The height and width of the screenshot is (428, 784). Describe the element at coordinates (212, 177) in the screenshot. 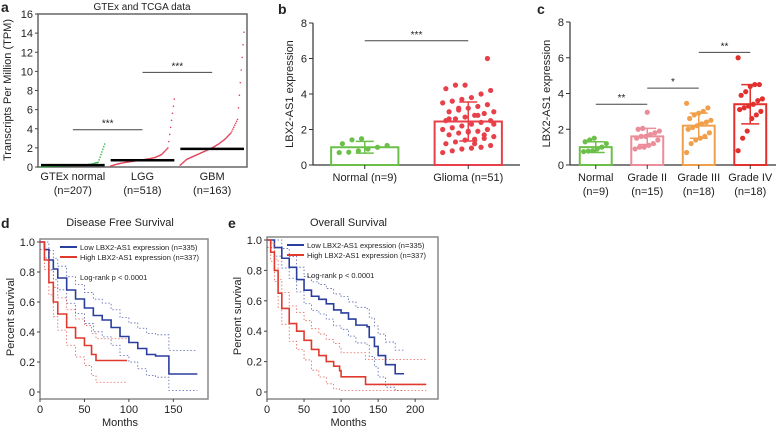

I see `group-label: GBM` at that location.